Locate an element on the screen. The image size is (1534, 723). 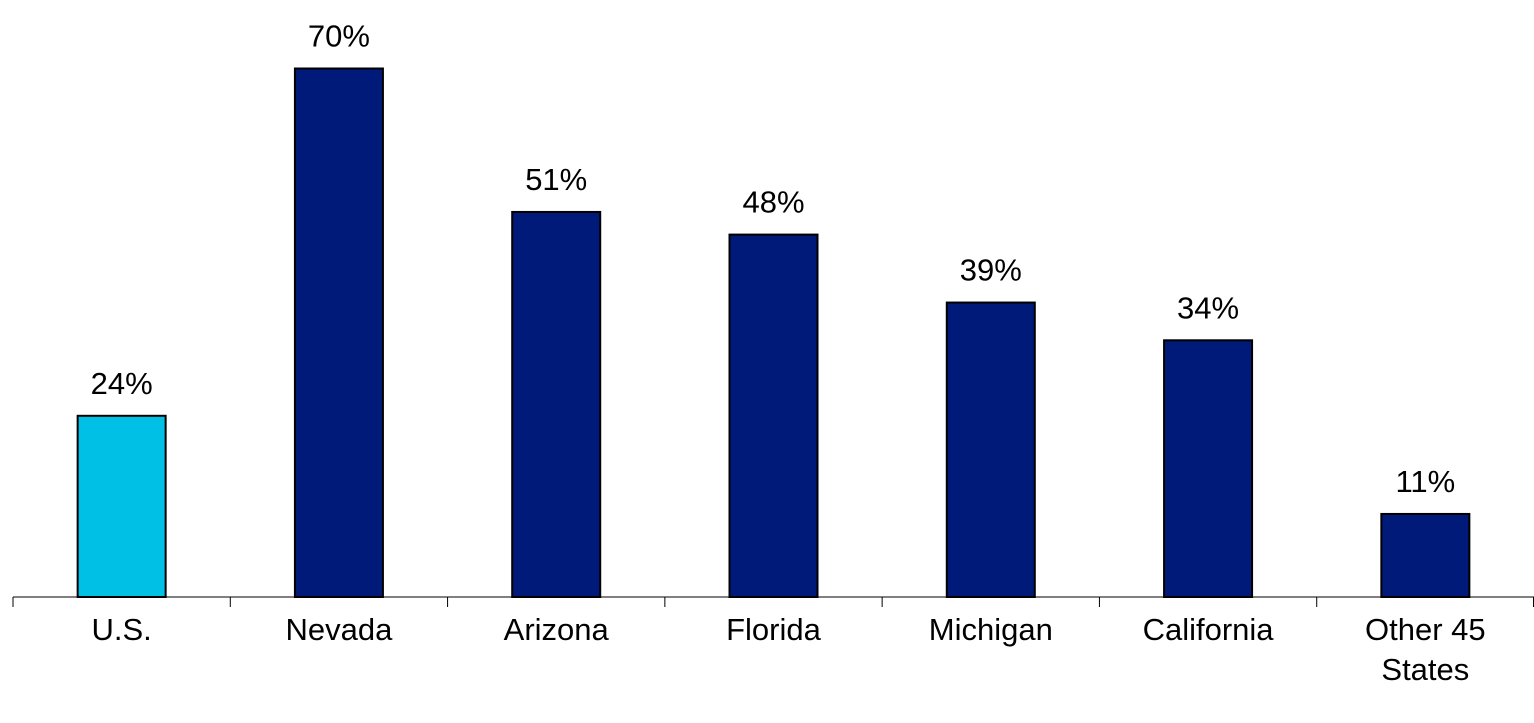
value-label: 34% is located at coordinates (1208, 307).